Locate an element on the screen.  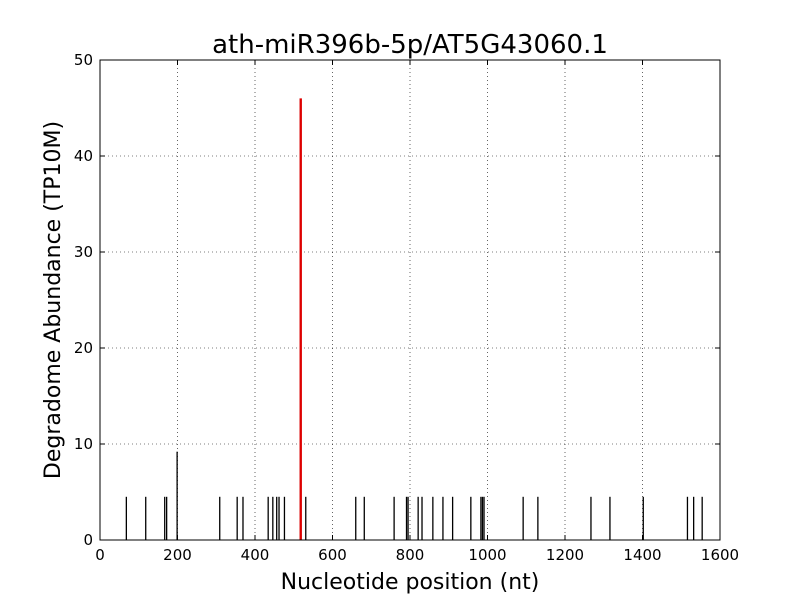
x-axis-label: Nucleotide position (nt) is located at coordinates (410, 582).